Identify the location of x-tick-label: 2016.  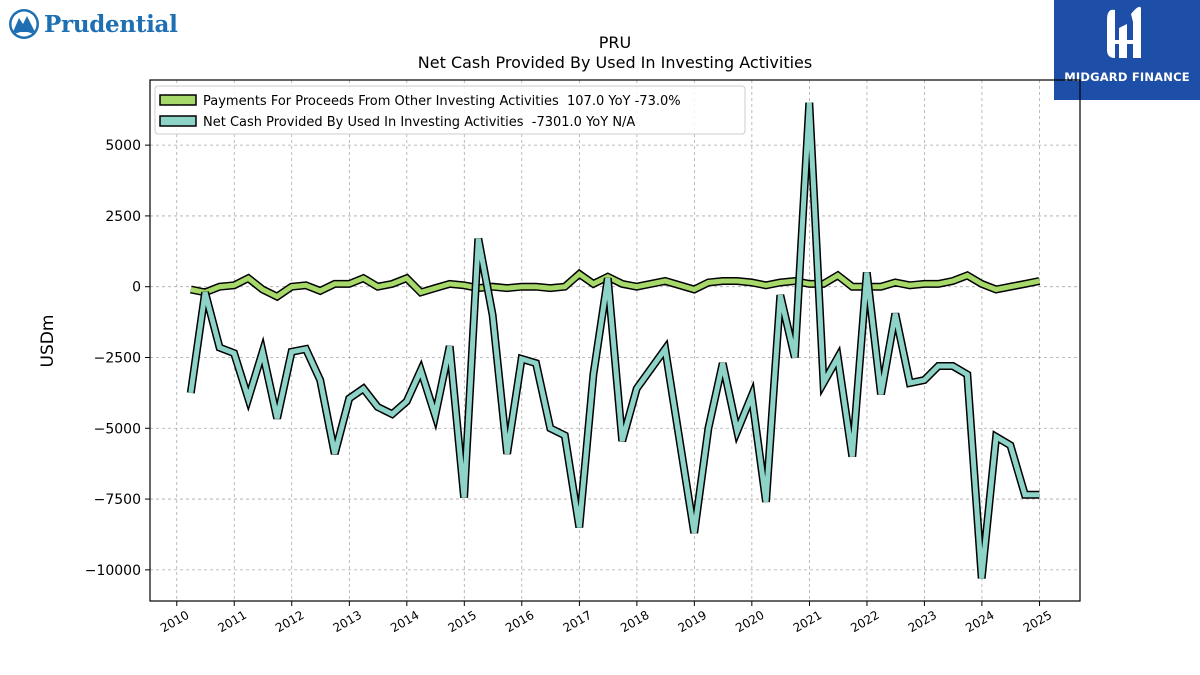
(519, 621).